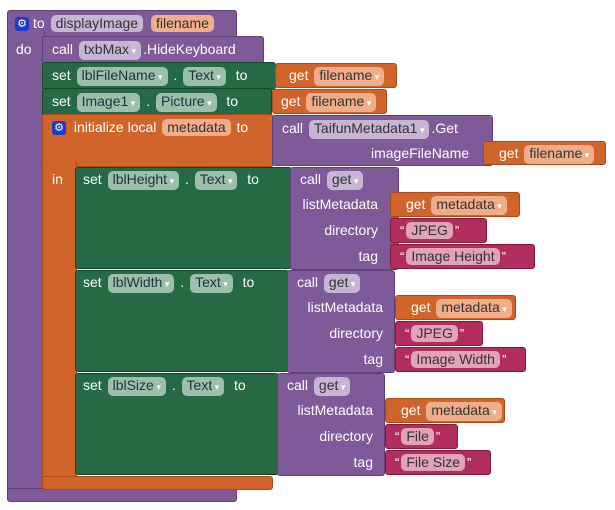 This screenshot has height=510, width=615. Describe the element at coordinates (26, 265) in the screenshot. I see `procedure-body` at that location.